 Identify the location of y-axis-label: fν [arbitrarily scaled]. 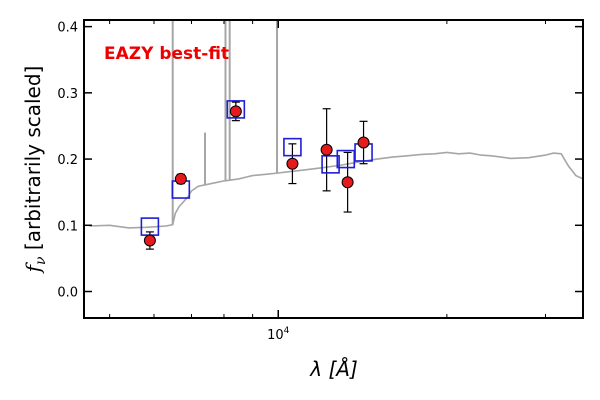
(35, 170).